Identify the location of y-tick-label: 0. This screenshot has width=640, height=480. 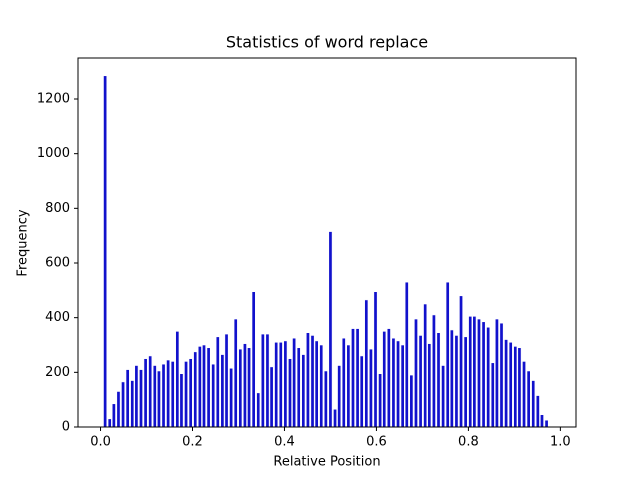
(66, 427).